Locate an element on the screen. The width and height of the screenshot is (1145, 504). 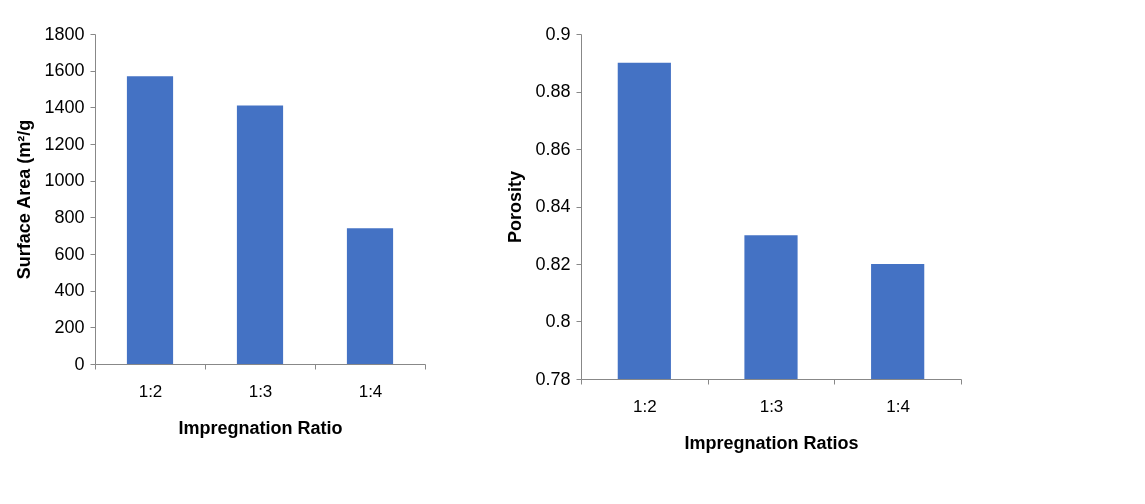
y-tick-label: 0.88 is located at coordinates (553, 91).